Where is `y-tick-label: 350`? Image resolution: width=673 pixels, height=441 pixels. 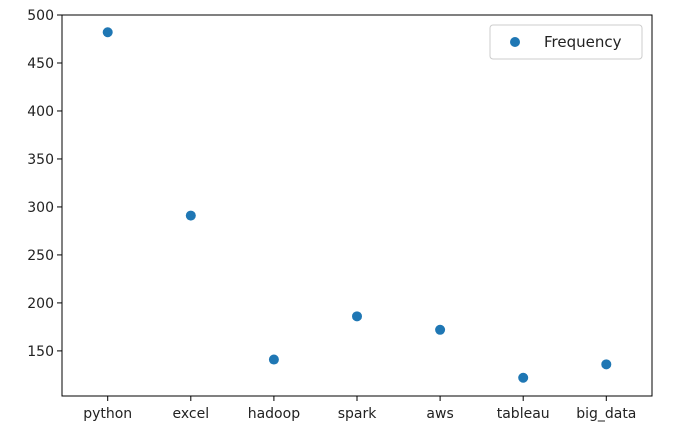 y-tick-label: 350 is located at coordinates (40, 160).